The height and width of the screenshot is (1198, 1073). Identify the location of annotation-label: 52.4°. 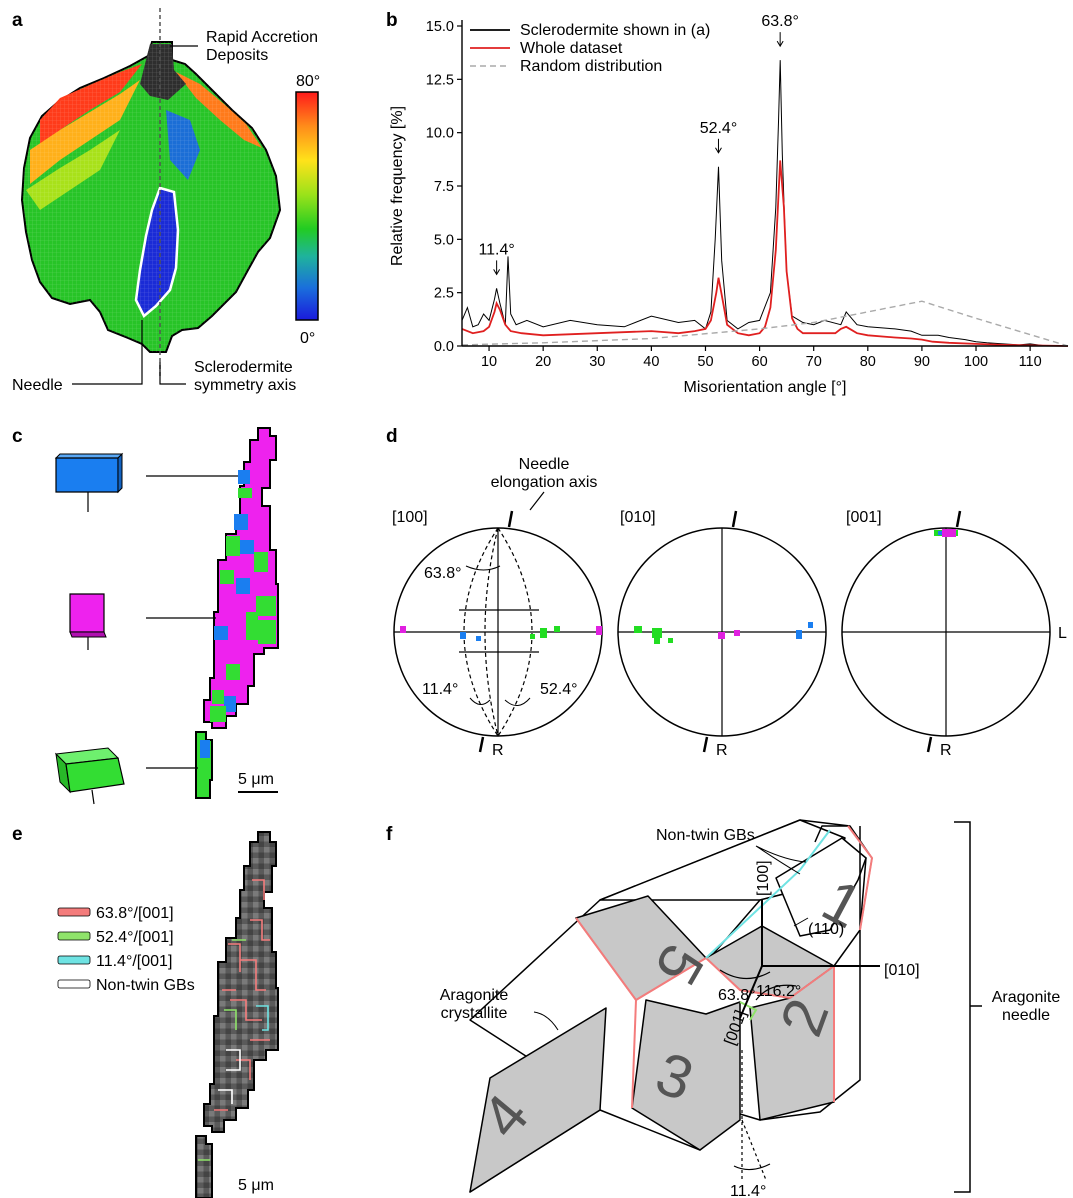
(719, 128).